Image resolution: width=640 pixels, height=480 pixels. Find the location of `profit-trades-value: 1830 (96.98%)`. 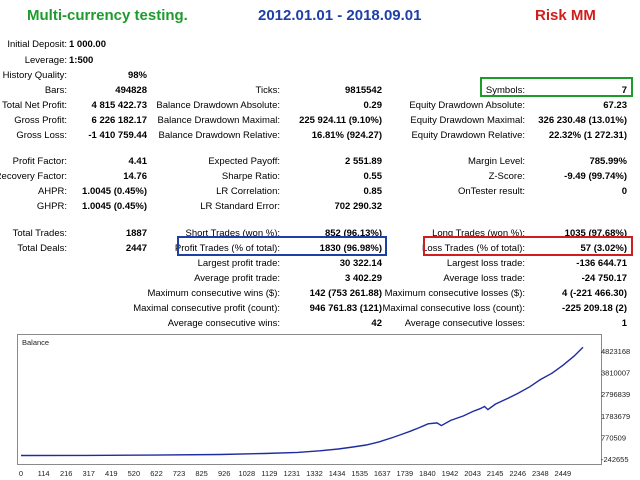

profit-trades-value: 1830 (96.98%) is located at coordinates (350, 248).